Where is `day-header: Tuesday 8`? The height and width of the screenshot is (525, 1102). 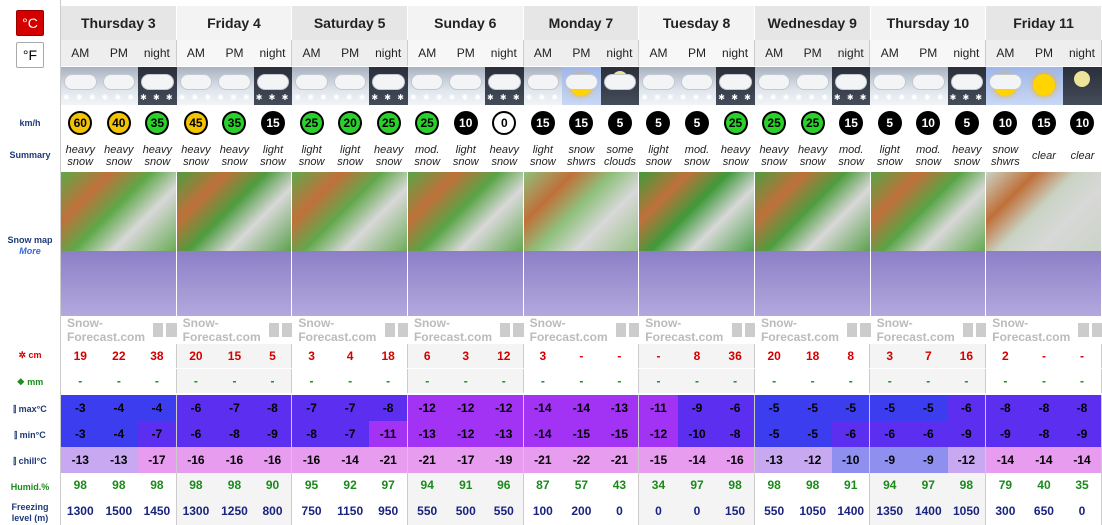 day-header: Tuesday 8 is located at coordinates (697, 23).